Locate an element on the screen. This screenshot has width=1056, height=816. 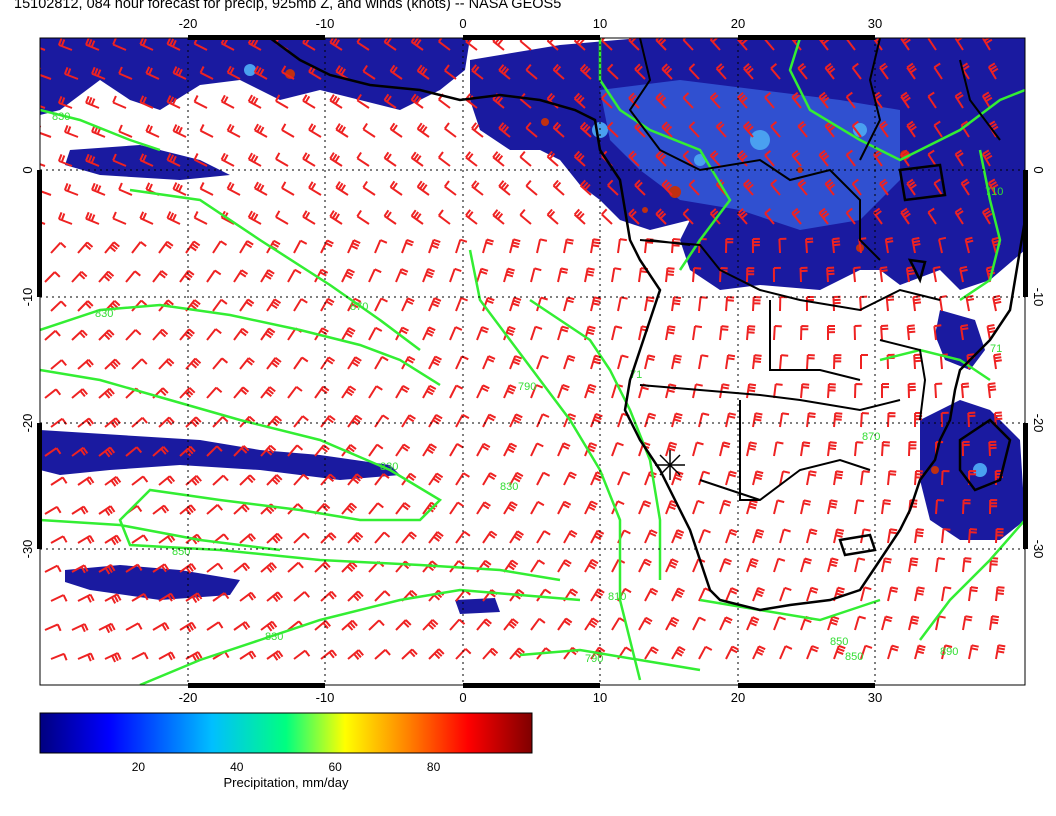
precip-atlantic-mid is located at coordinates (220, 455).